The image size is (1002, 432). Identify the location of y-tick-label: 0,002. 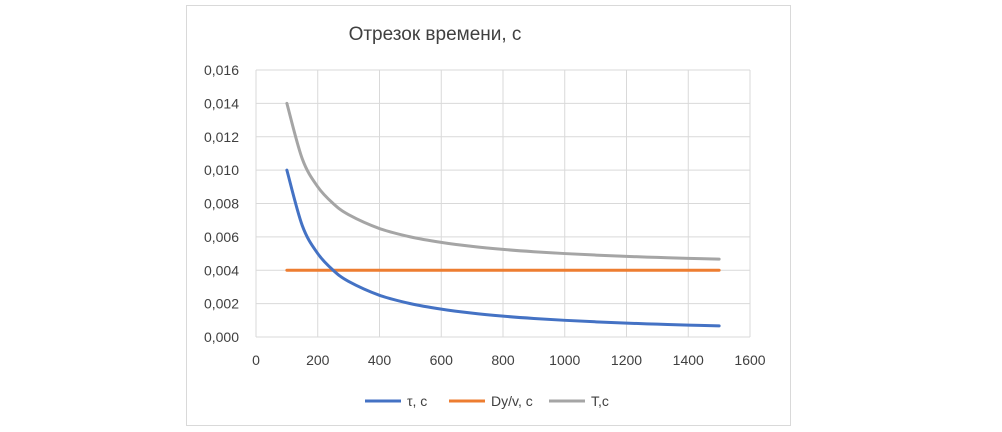
(221, 304).